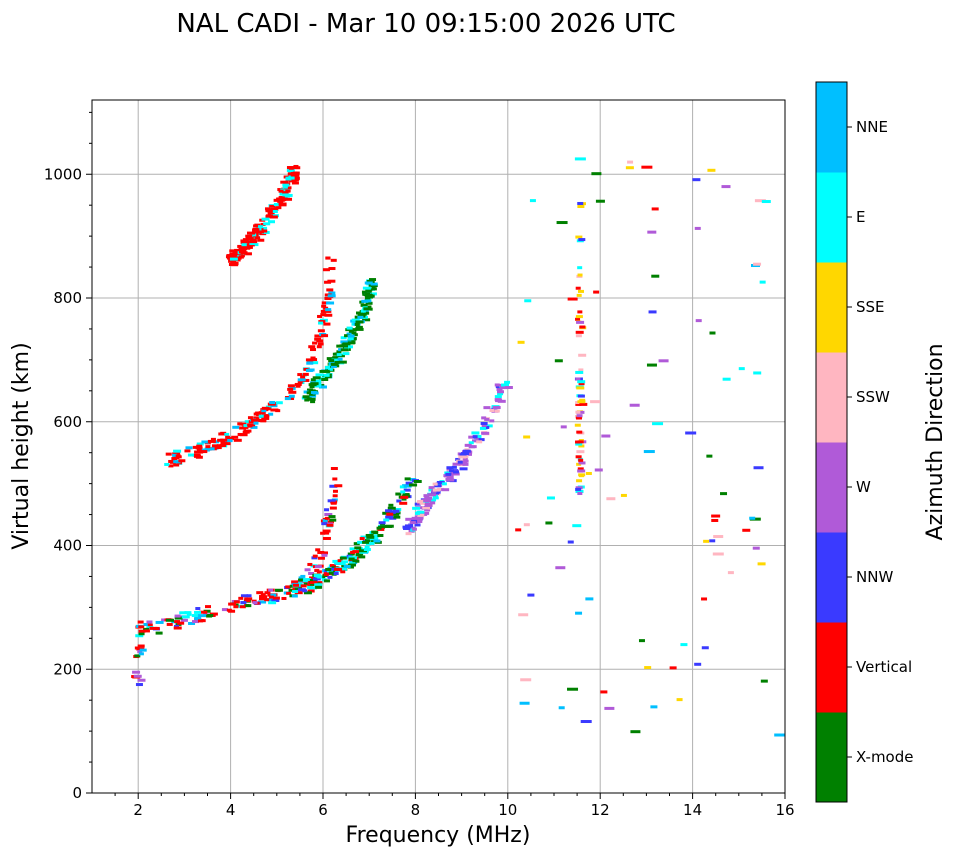  What do you see at coordinates (67, 298) in the screenshot?
I see `y-tick-label: 800` at bounding box center [67, 298].